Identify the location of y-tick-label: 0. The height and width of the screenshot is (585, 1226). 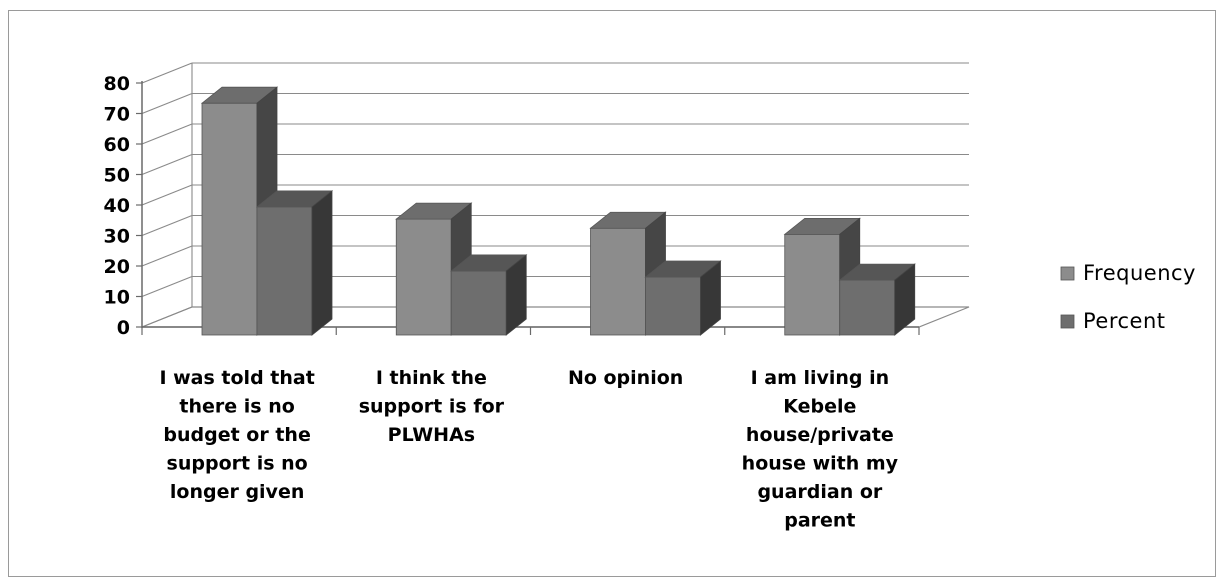
(123, 328).